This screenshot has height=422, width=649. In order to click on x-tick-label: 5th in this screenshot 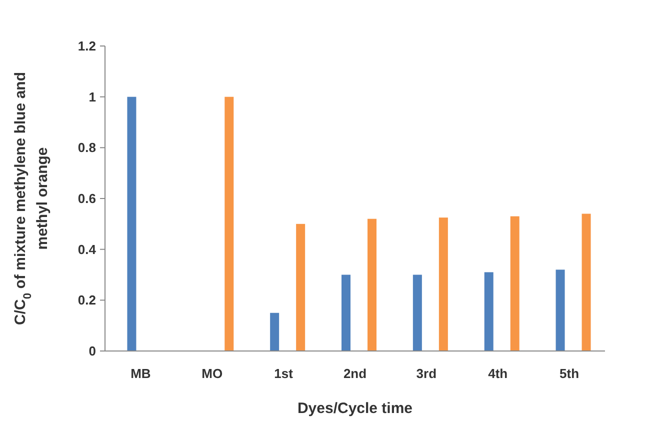, I will do `click(570, 373)`.